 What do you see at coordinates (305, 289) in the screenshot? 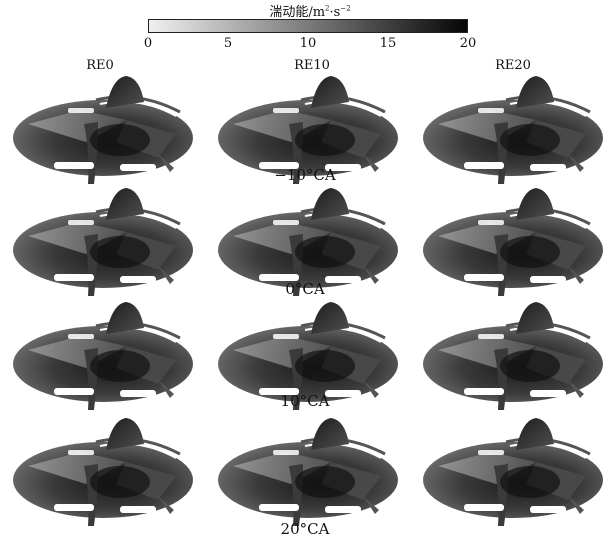
I see `row-label-0ca: 0°CA` at bounding box center [305, 289].